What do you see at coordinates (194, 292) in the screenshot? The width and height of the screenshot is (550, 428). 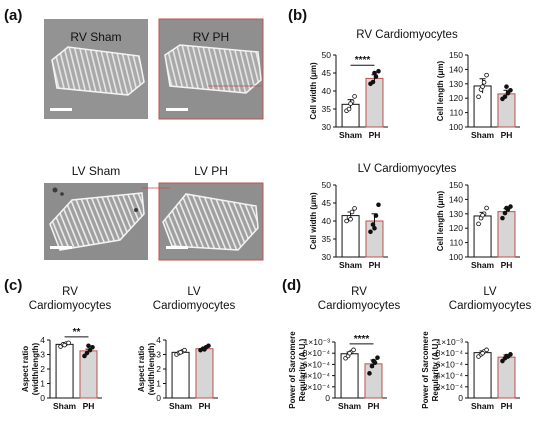 I see `panel-c-right-title-line1: LV` at bounding box center [194, 292].